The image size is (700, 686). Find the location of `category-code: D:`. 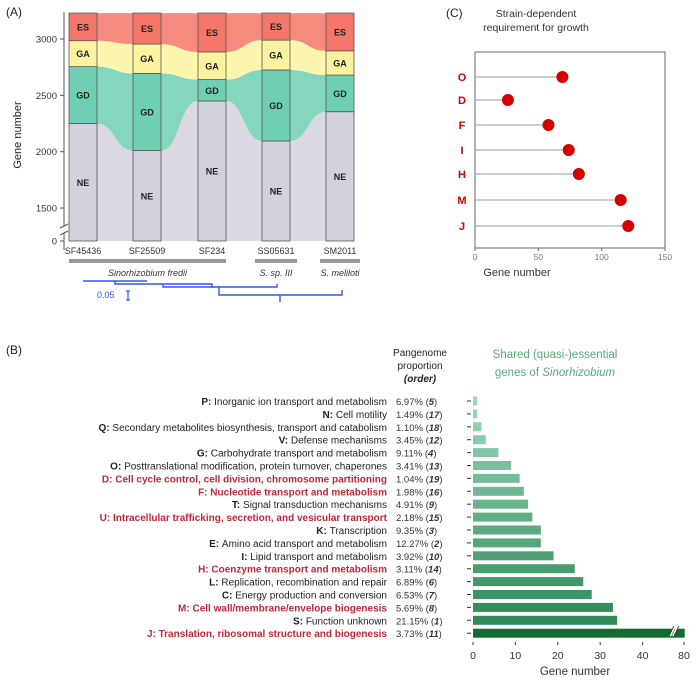

category-code: D: is located at coordinates (108, 479).